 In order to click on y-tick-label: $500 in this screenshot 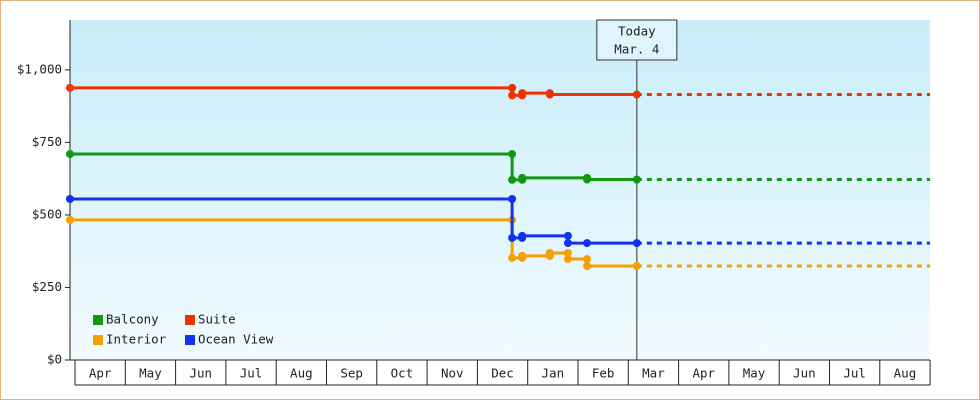, I will do `click(47, 213)`.